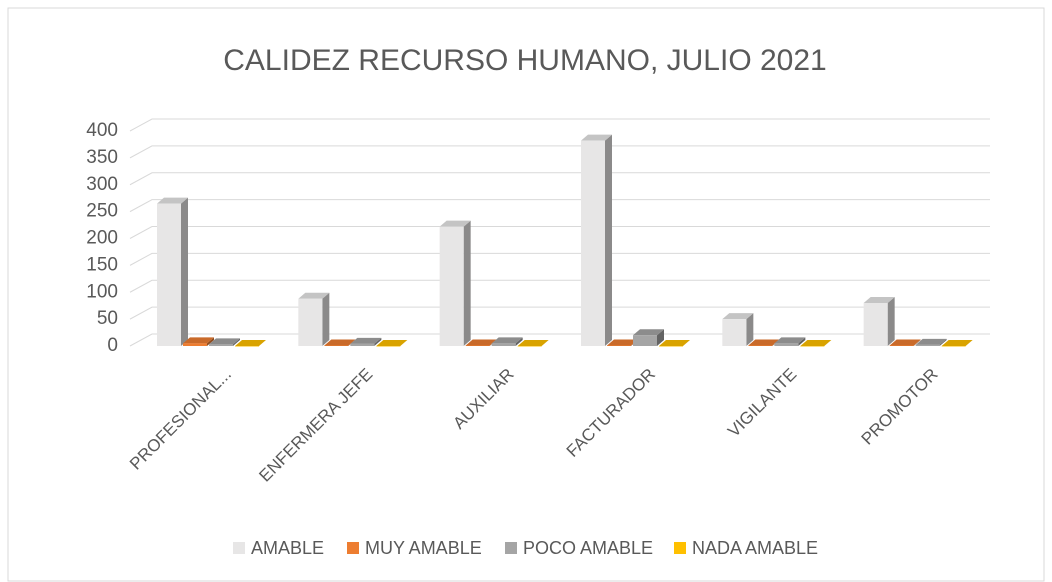  What do you see at coordinates (102, 184) in the screenshot?
I see `y-tick-label: 300` at bounding box center [102, 184].